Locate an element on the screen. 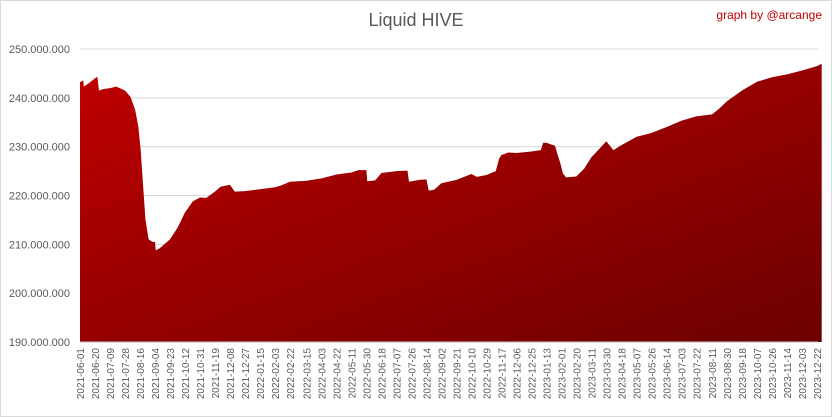 This screenshot has width=832, height=417. x-tick-label: 2023-07-03 is located at coordinates (682, 374).